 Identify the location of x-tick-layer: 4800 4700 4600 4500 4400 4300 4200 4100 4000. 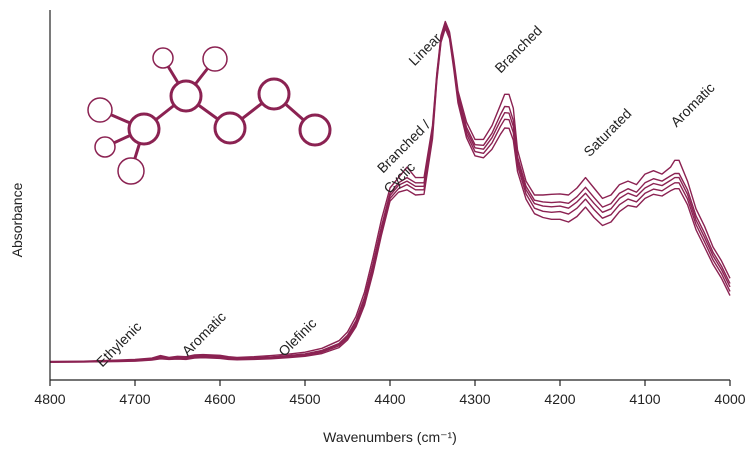
(390, 393).